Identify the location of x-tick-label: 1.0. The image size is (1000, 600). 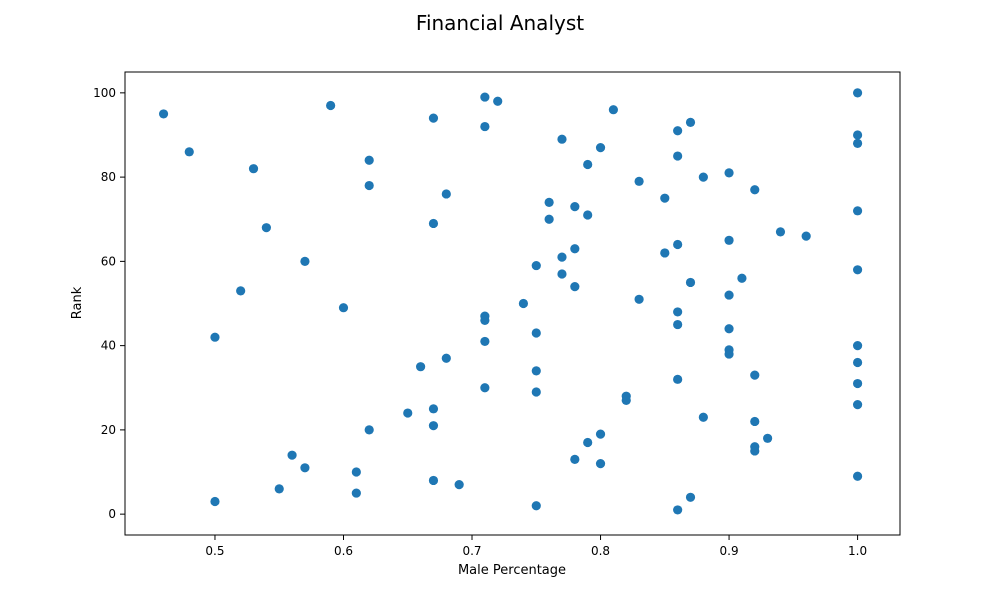
(857, 551).